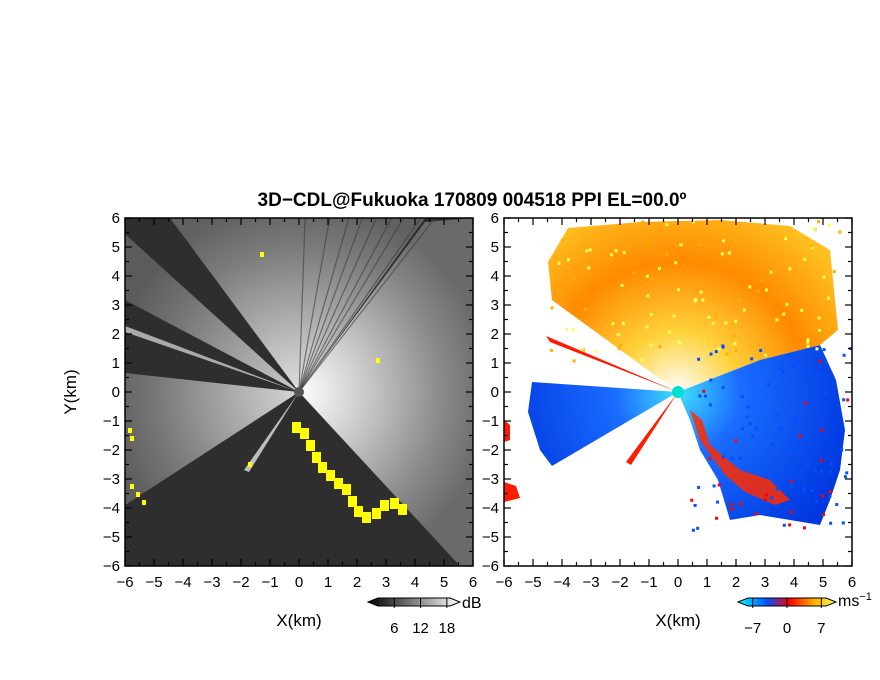  I want to click on reflectivity-colorbar-tick-label: 6, so click(394, 628).